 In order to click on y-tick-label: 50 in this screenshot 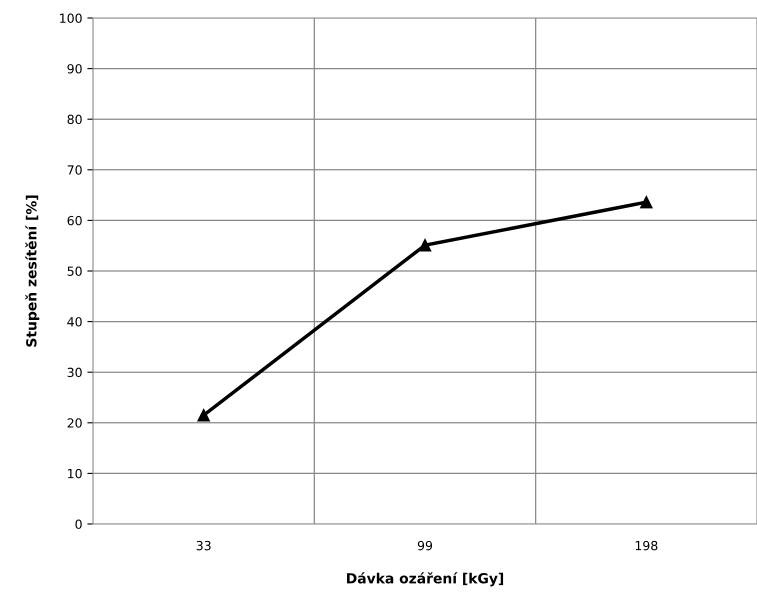, I will do `click(75, 271)`.